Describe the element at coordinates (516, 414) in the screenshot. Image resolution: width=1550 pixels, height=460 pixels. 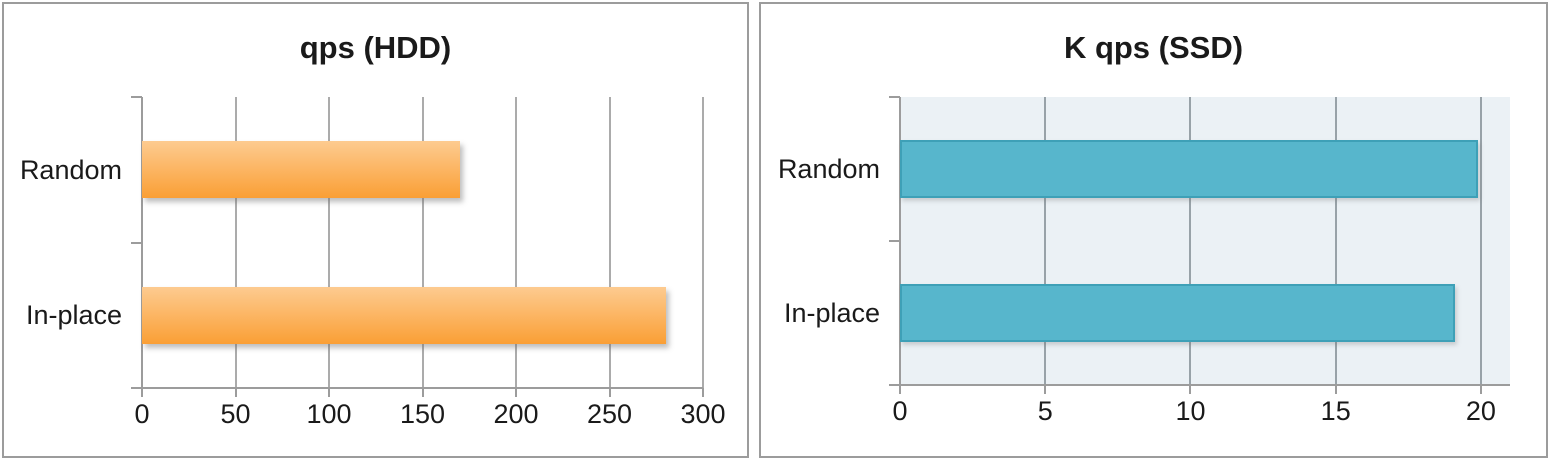
I see `x-tick-label-200: 200` at that location.